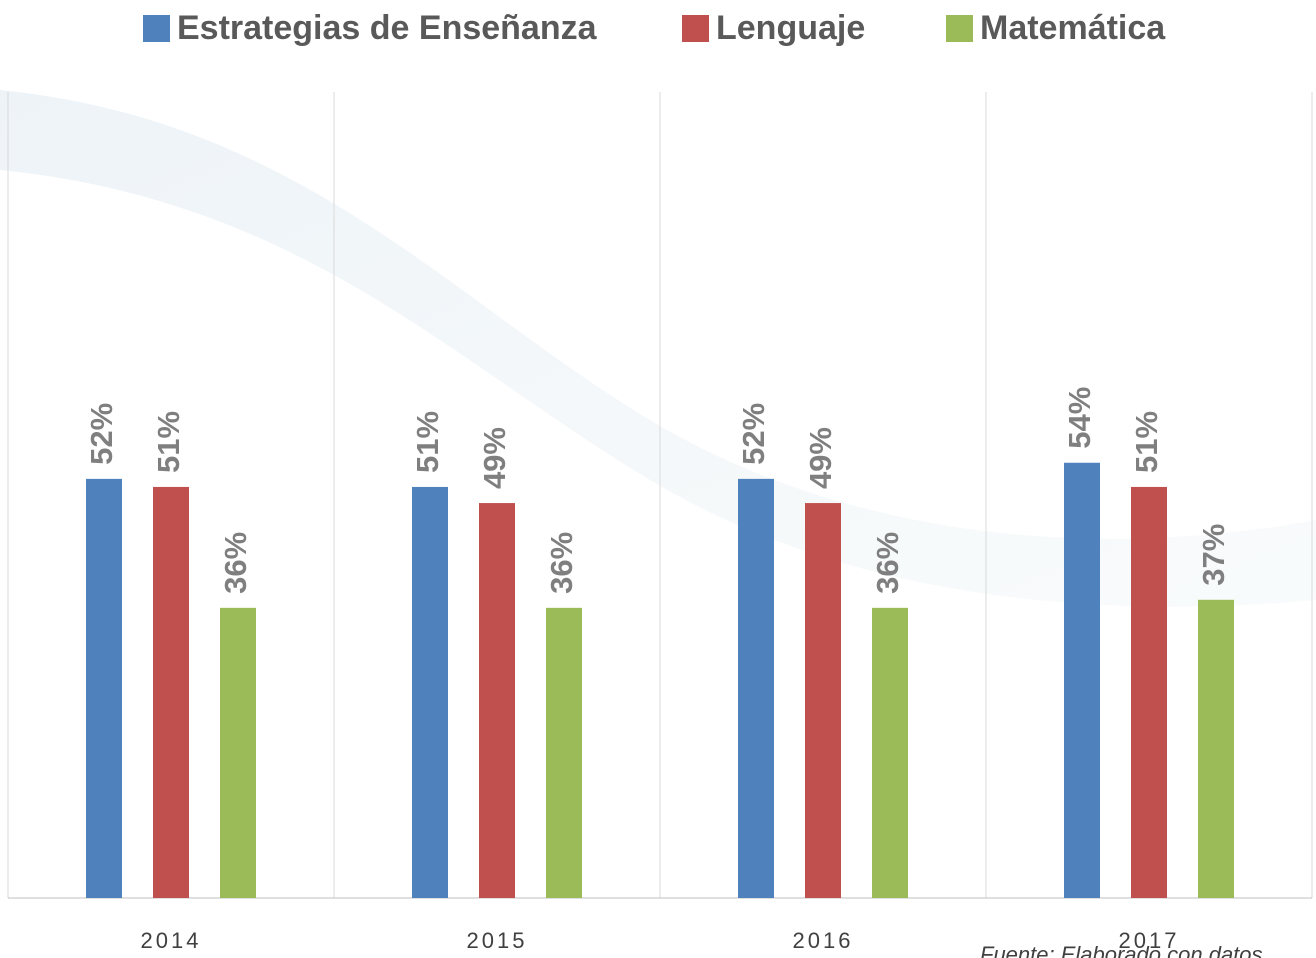 The image size is (1316, 958). What do you see at coordinates (497, 940) in the screenshot?
I see `x-tick-label: 2015` at bounding box center [497, 940].